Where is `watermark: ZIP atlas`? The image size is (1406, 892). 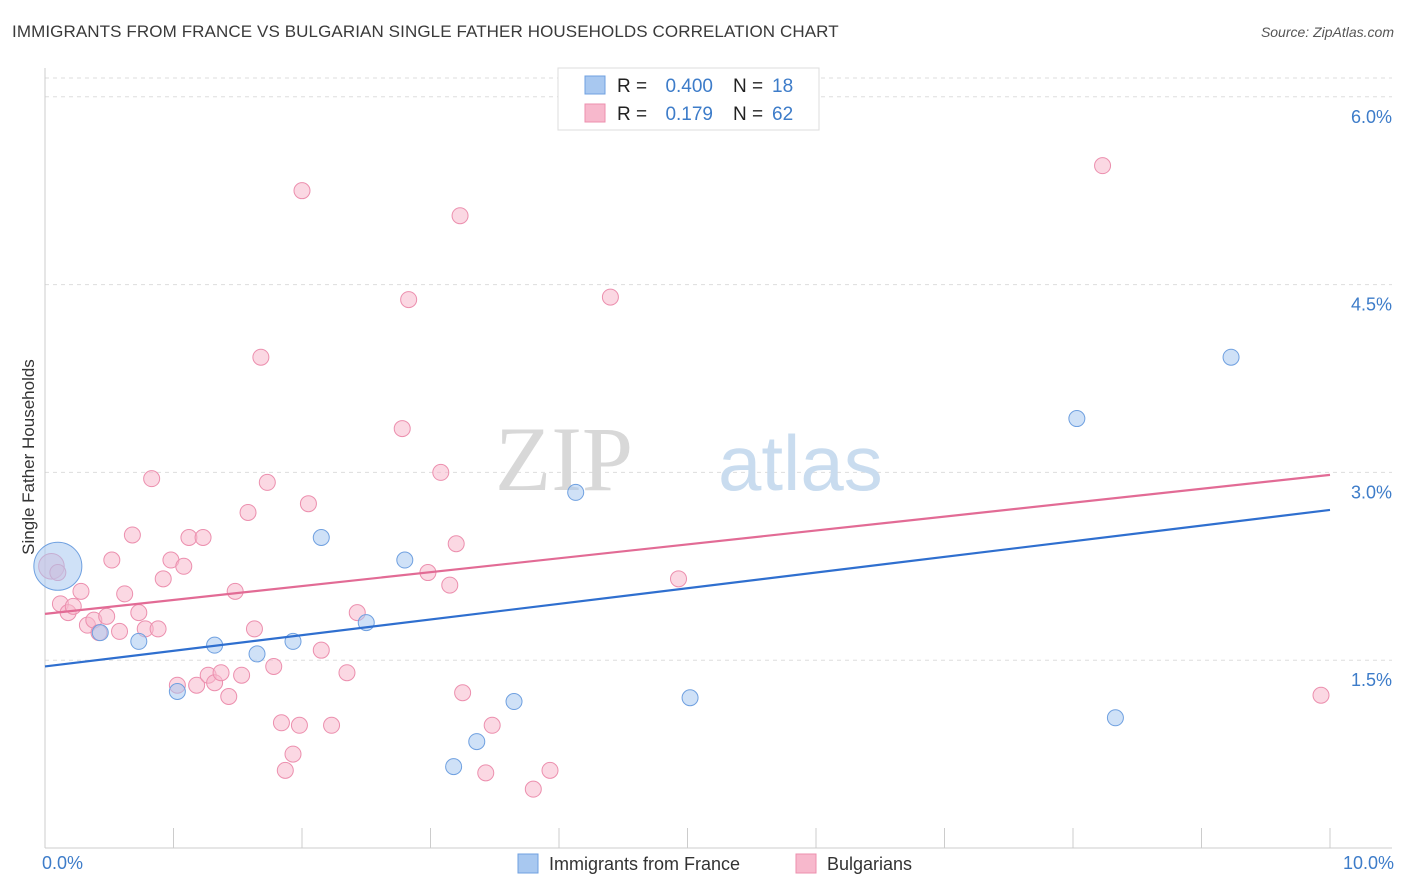
watermark: ZIP atlas is located at coordinates (689, 459).